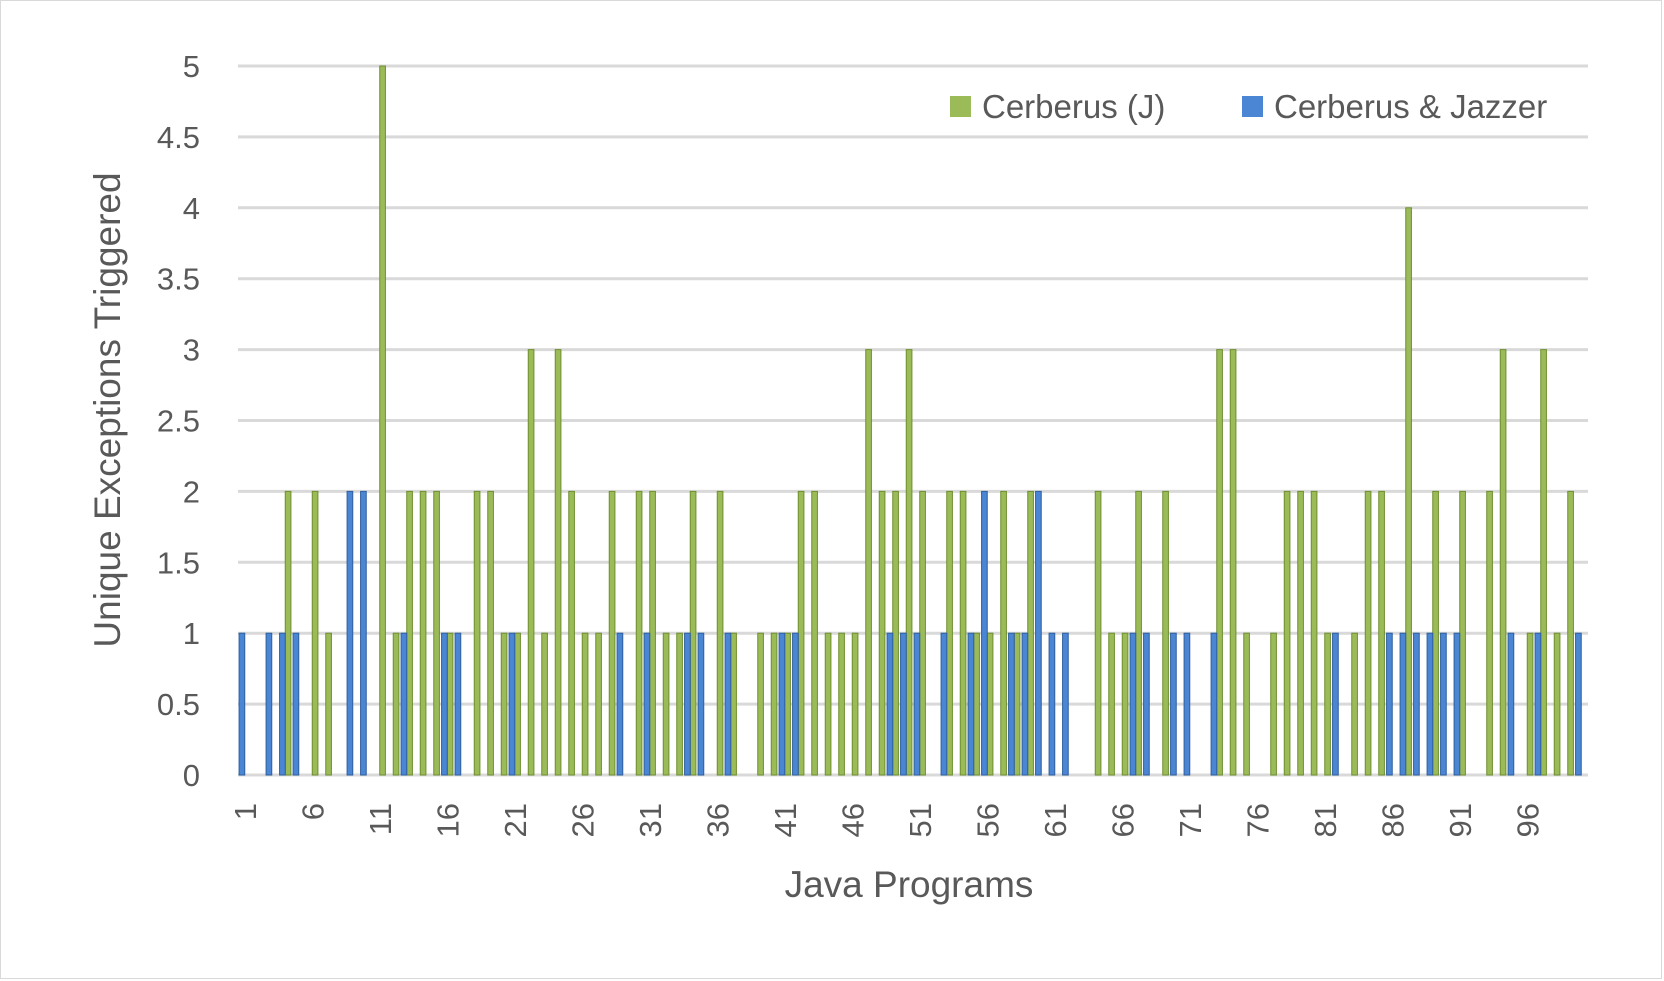 The image size is (1664, 981). What do you see at coordinates (191, 775) in the screenshot?
I see `y-tick-label: 0` at bounding box center [191, 775].